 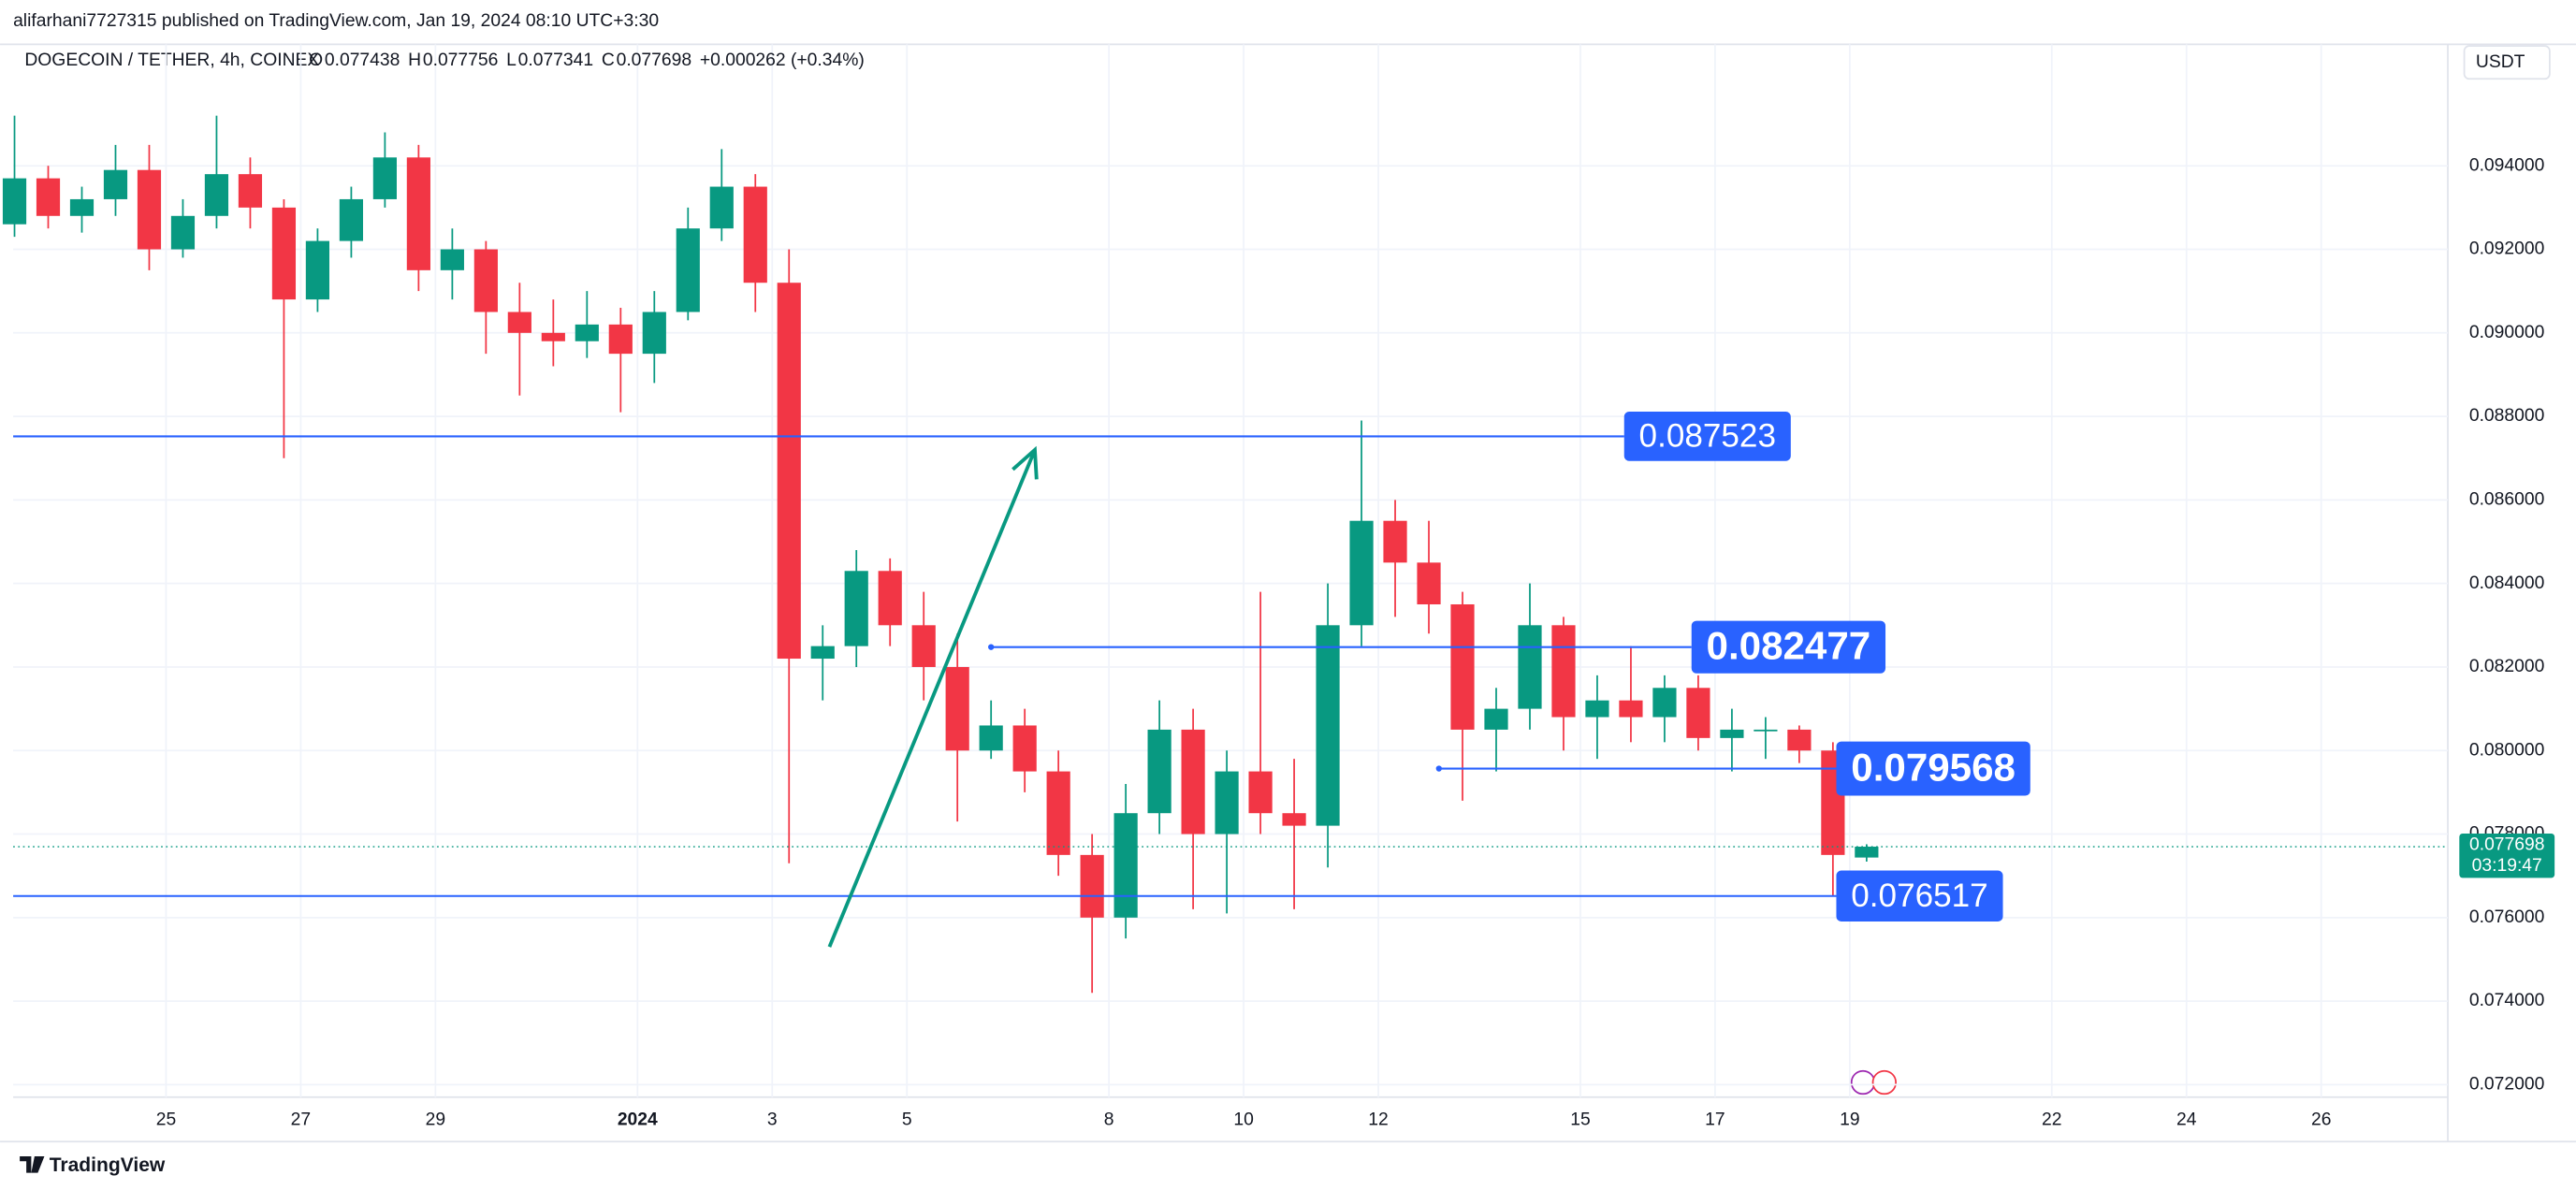 I want to click on x-tick-label: 2024, so click(x=638, y=1119).